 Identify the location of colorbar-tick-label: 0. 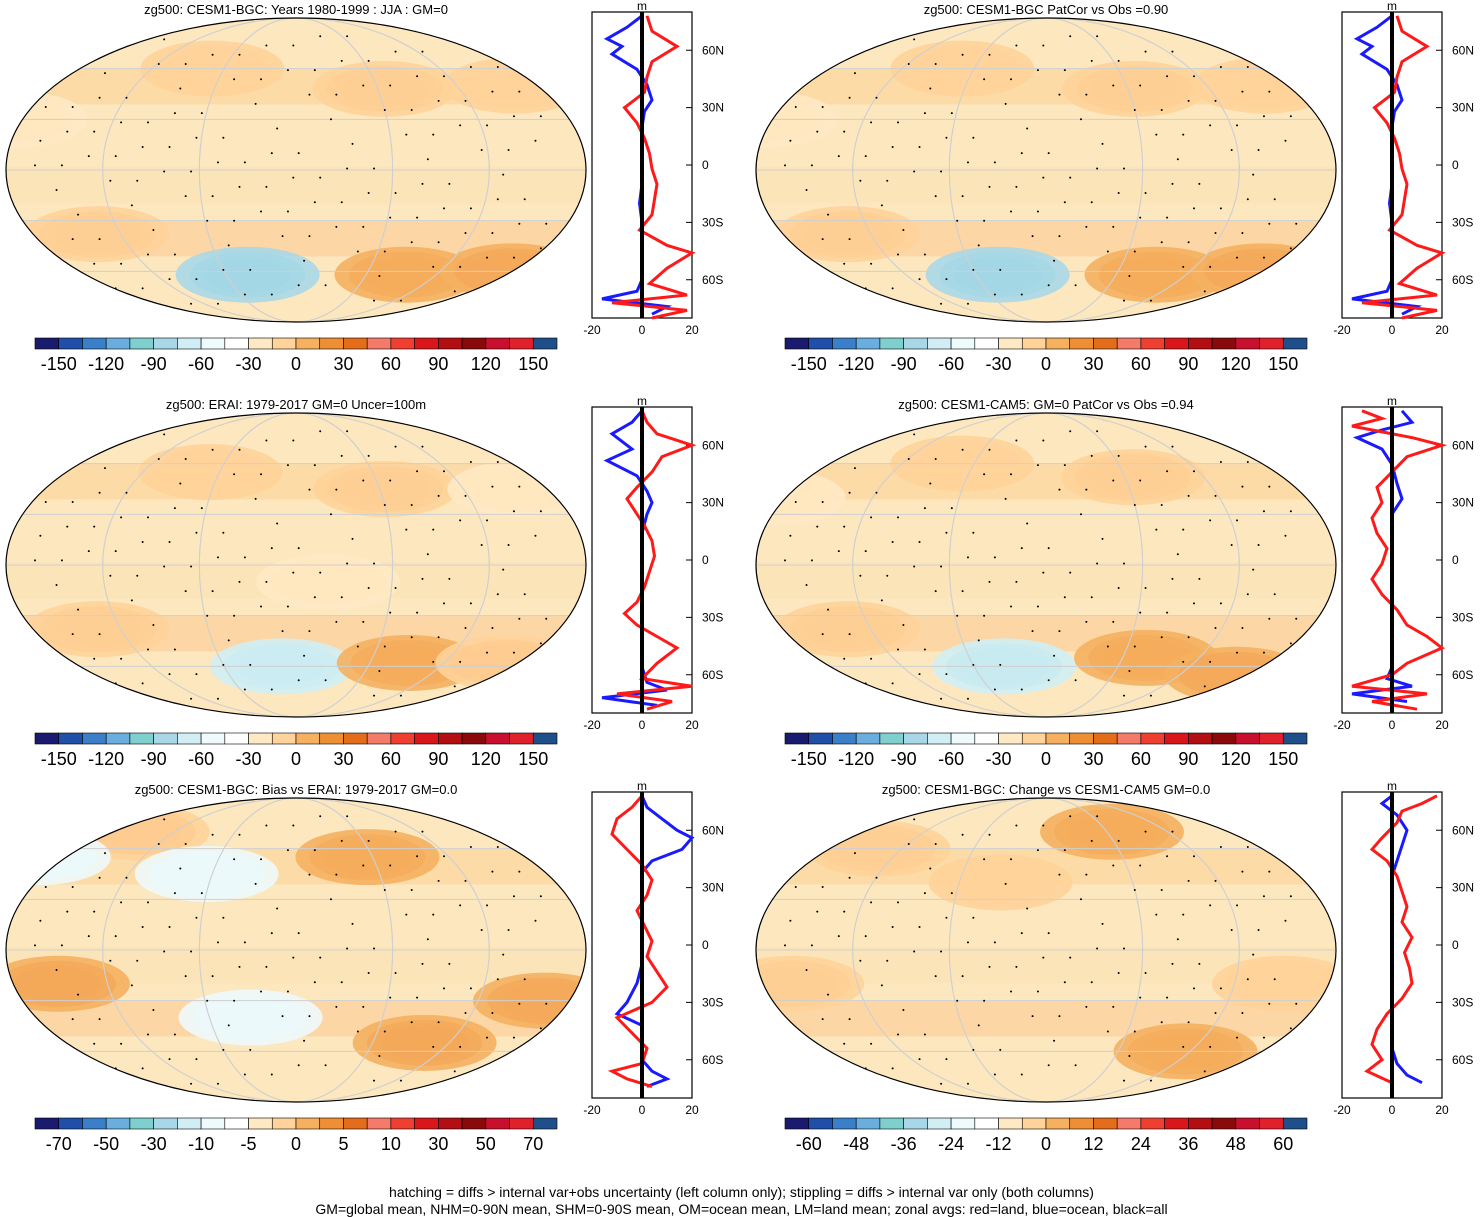
(296, 759).